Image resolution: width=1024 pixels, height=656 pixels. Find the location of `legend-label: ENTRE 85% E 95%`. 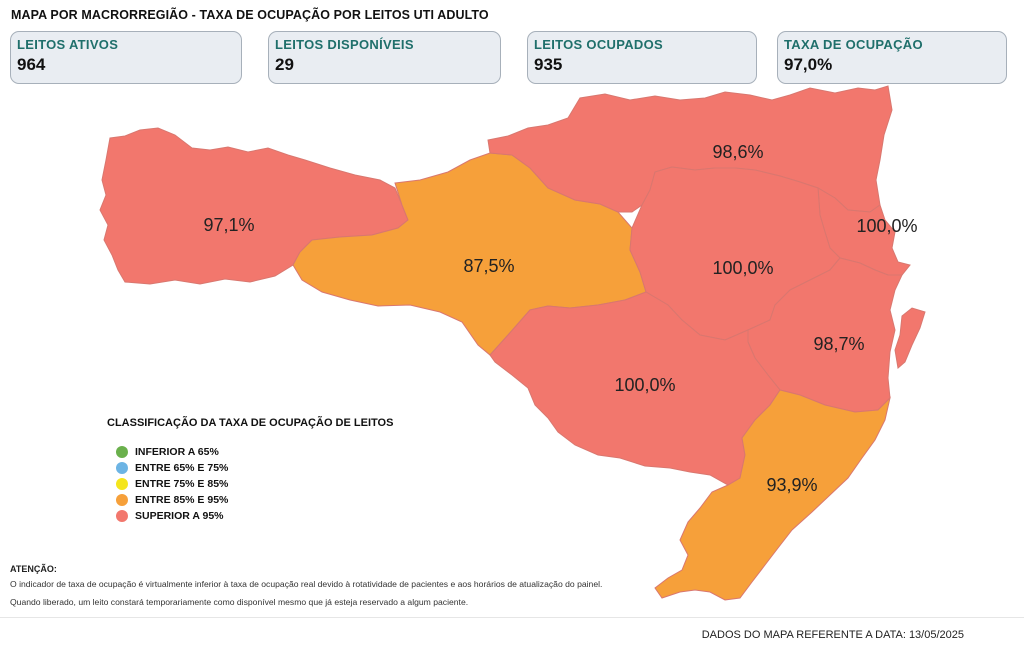

legend-label: ENTRE 85% E 95% is located at coordinates (182, 500).